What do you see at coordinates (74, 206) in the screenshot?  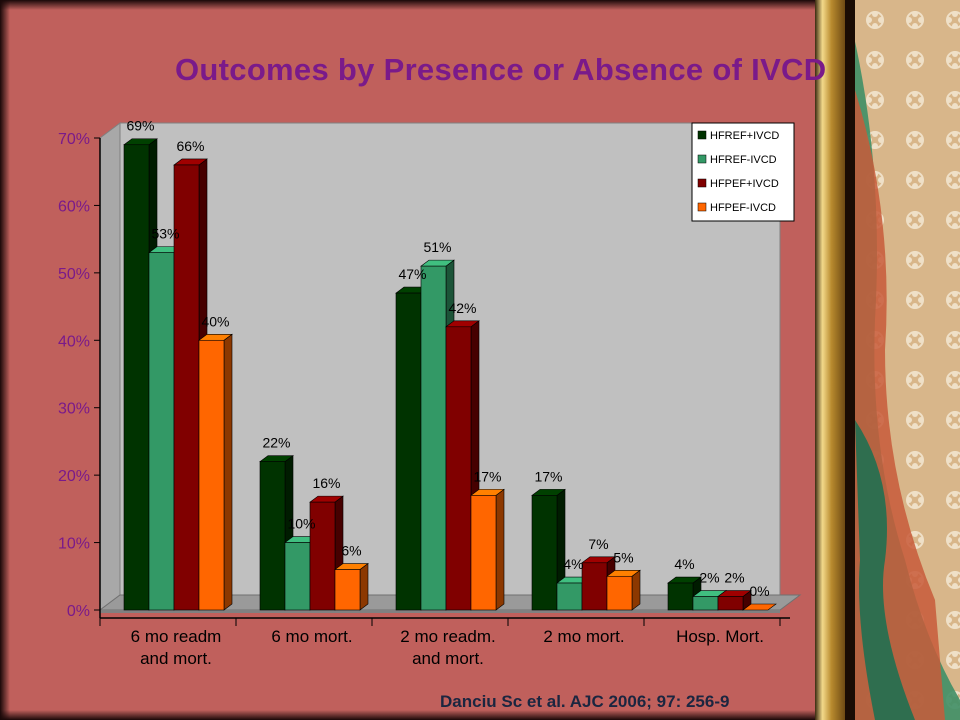 I see `y-tick-label: 60%` at bounding box center [74, 206].